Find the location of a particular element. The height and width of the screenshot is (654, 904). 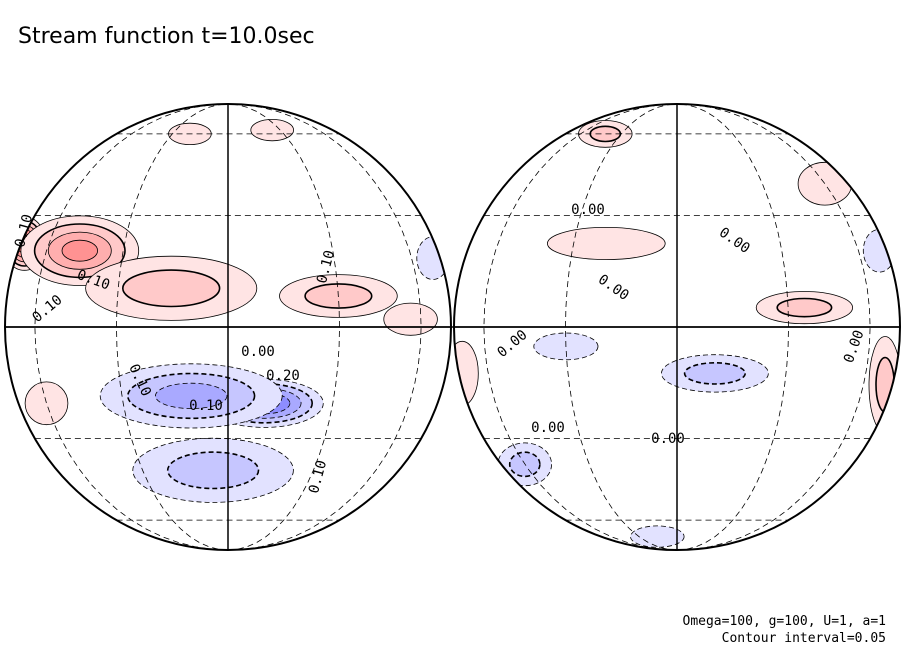

parameters-text: Omega=100, g=100, U=1, a=1 is located at coordinates (784, 621).